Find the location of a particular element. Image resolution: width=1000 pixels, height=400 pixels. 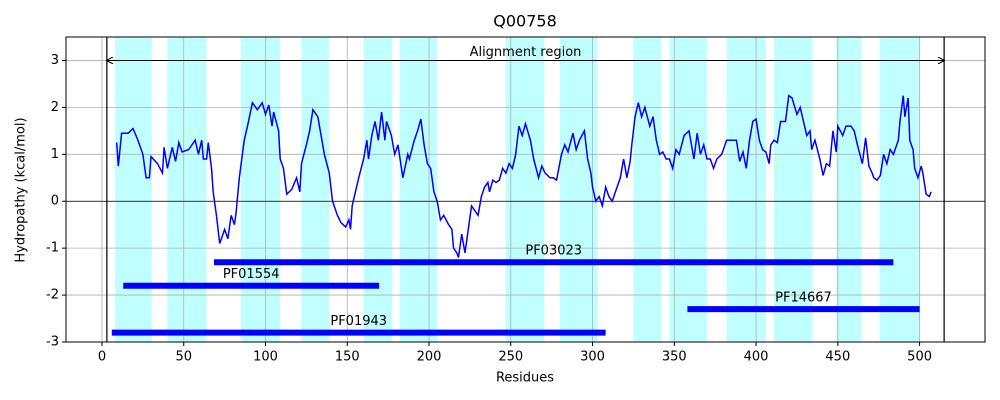

x-tick-label: 300 is located at coordinates (592, 357).